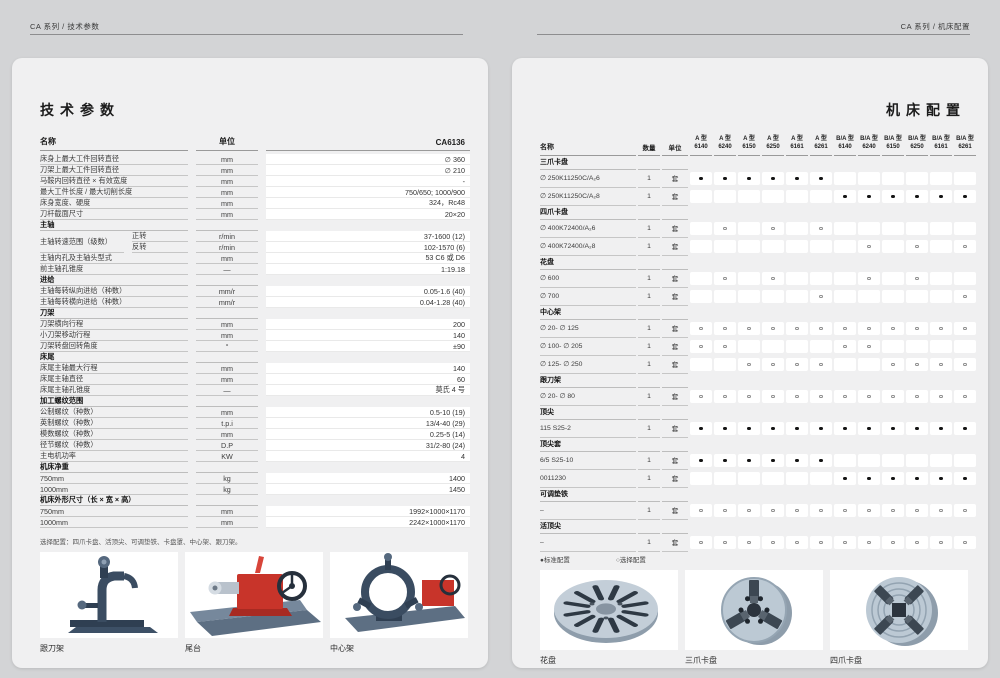 The width and height of the screenshot is (1000, 678). I want to click on breadcrumb-left: CA 系列 / 技术参数, so click(65, 26).